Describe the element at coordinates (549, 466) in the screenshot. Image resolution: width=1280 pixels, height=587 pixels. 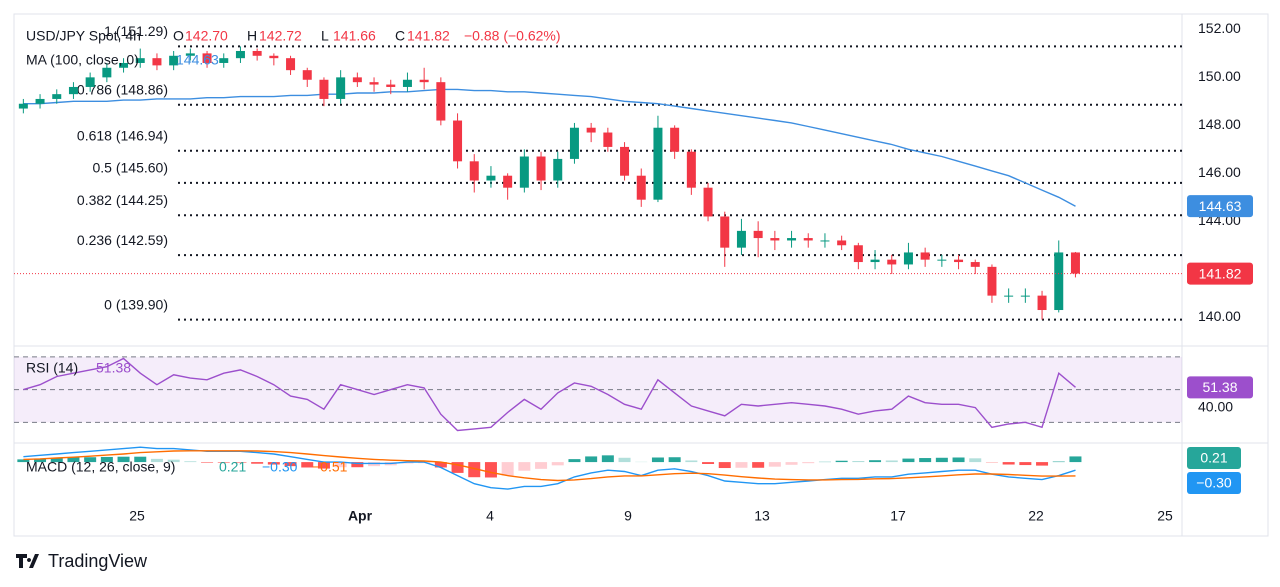
I see `signal-line` at that location.